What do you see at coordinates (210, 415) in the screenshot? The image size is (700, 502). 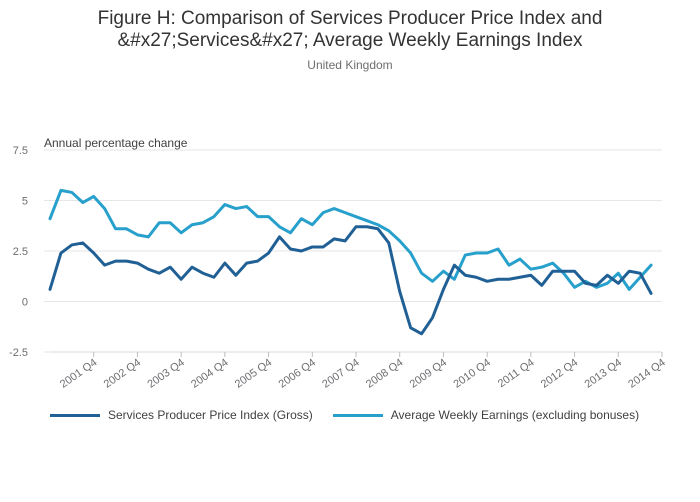 I see `legend-label-sppi: Services Producer Price Index (Gross)` at bounding box center [210, 415].